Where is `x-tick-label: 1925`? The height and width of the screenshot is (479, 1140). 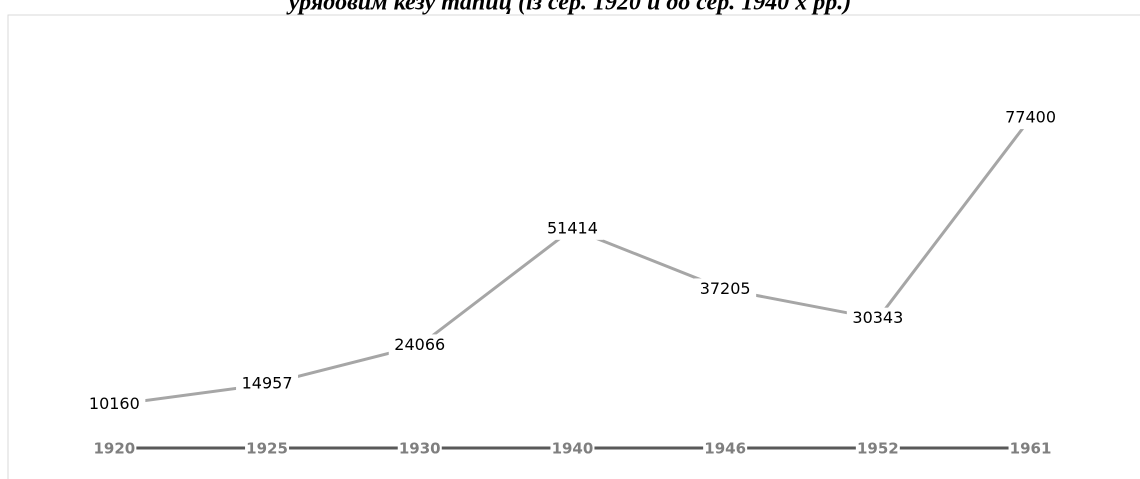 x-tick-label: 1925 is located at coordinates (267, 449).